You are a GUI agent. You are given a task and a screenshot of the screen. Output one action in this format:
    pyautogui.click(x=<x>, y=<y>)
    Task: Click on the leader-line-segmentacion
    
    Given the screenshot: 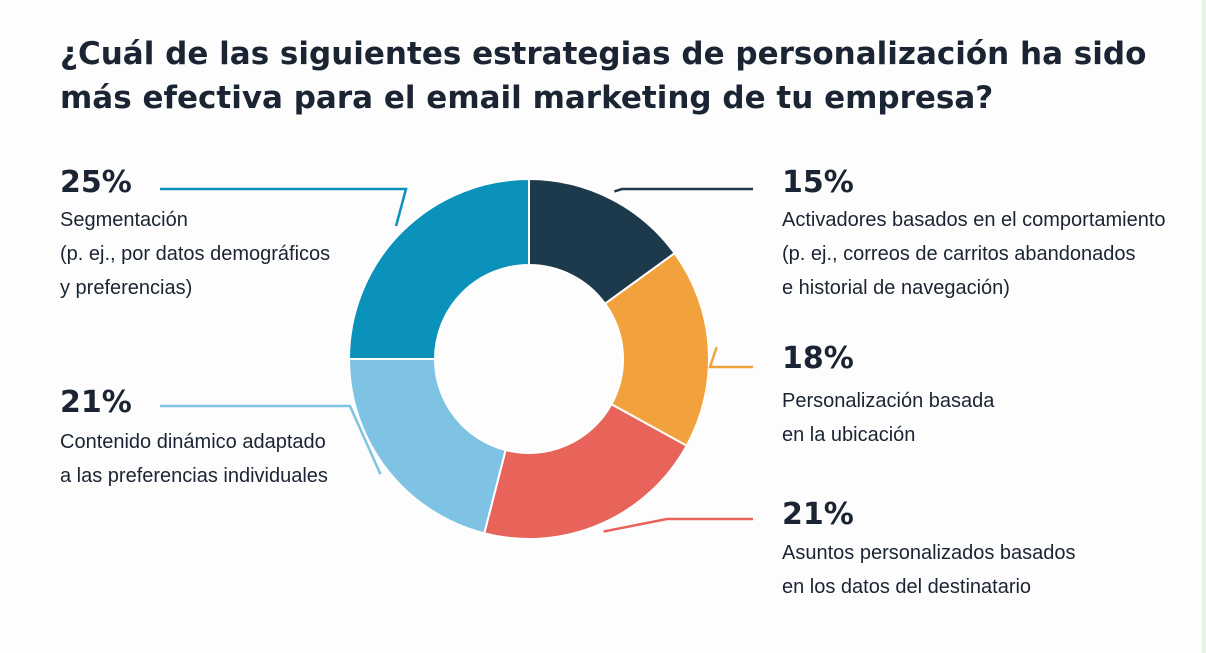 What is the action you would take?
    pyautogui.click(x=284, y=207)
    